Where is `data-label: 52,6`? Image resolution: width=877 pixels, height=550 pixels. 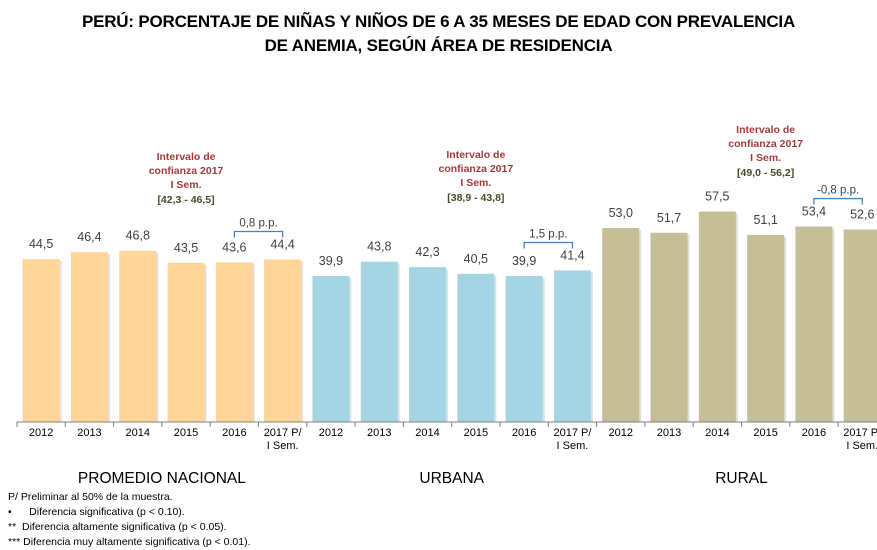
data-label: 52,6 is located at coordinates (862, 214).